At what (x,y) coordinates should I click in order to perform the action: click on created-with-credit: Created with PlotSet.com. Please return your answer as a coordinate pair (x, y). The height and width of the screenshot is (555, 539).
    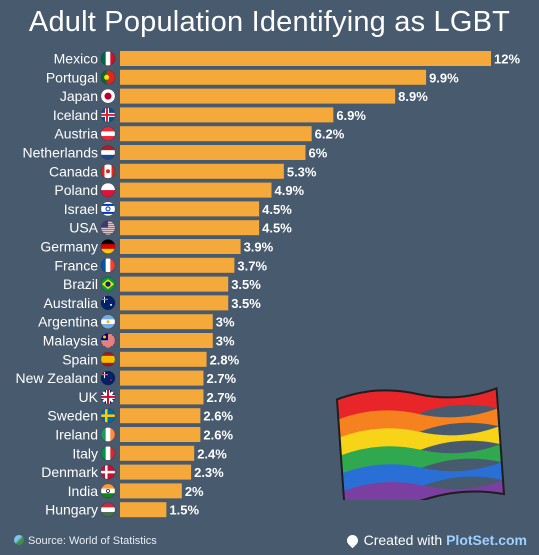
    Looking at the image, I should click on (435, 540).